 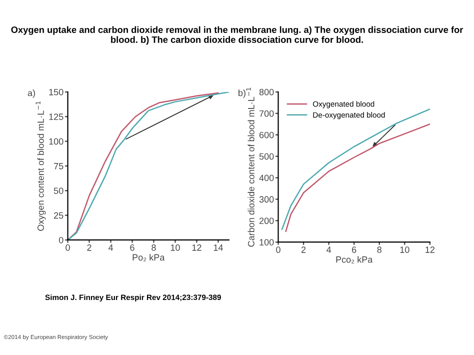 What do you see at coordinates (242, 94) in the screenshot?
I see `text: b)` at bounding box center [242, 94].